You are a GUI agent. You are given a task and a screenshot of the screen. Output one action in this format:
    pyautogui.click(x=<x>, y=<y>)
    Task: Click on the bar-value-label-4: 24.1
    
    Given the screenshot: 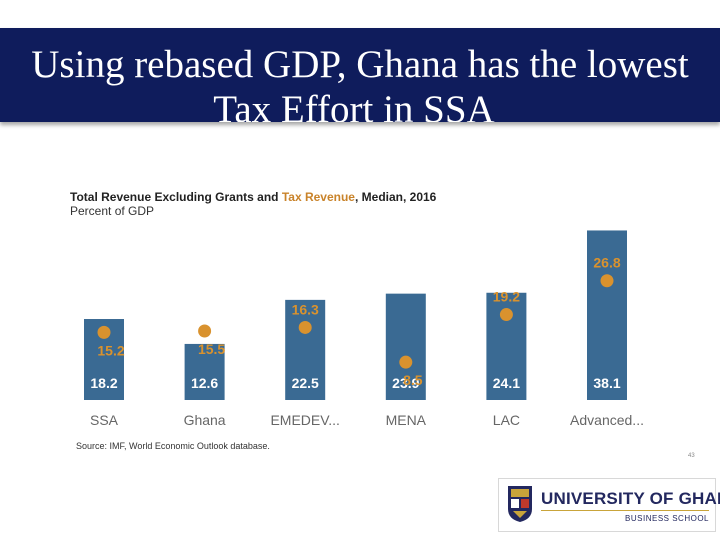 What is the action you would take?
    pyautogui.click(x=506, y=383)
    